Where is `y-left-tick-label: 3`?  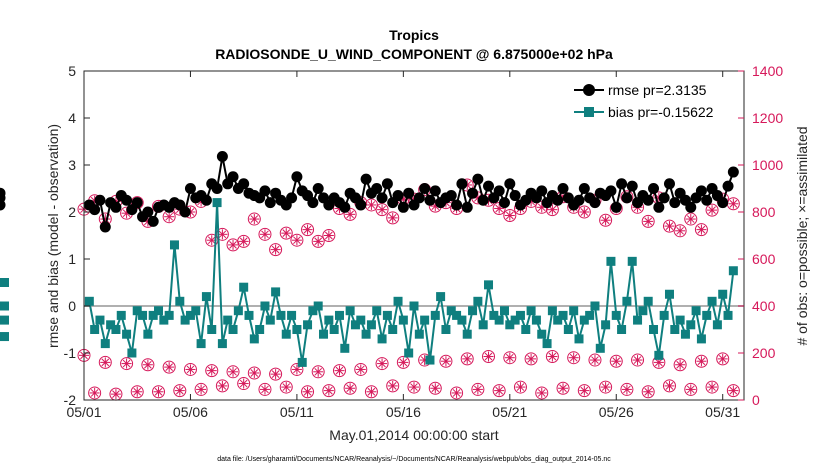
y-left-tick-label: 3 is located at coordinates (72, 165).